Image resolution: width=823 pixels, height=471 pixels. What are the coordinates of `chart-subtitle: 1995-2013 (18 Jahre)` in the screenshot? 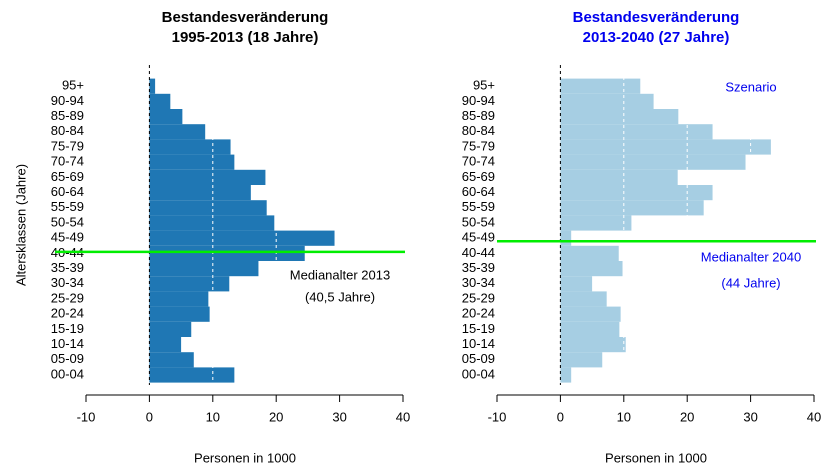 It's located at (245, 37).